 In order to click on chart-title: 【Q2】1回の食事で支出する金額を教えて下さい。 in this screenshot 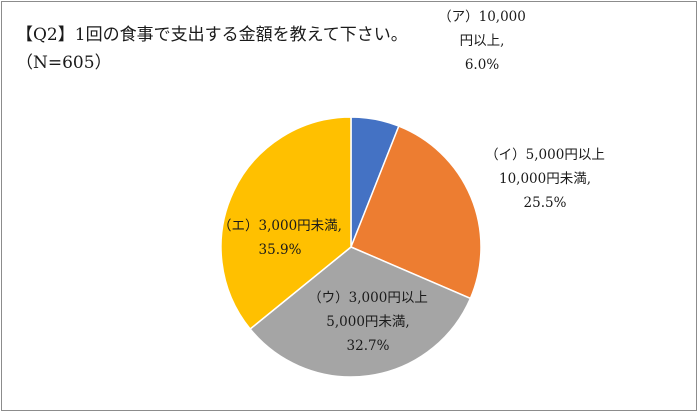, I will do `click(212, 35)`.